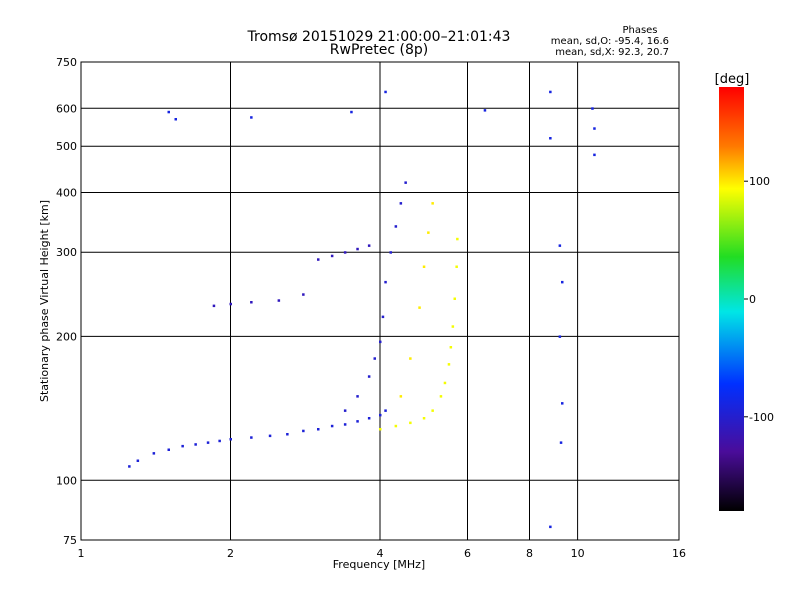 The width and height of the screenshot is (800, 600). What do you see at coordinates (731, 299) in the screenshot?
I see `colorbar` at bounding box center [731, 299].